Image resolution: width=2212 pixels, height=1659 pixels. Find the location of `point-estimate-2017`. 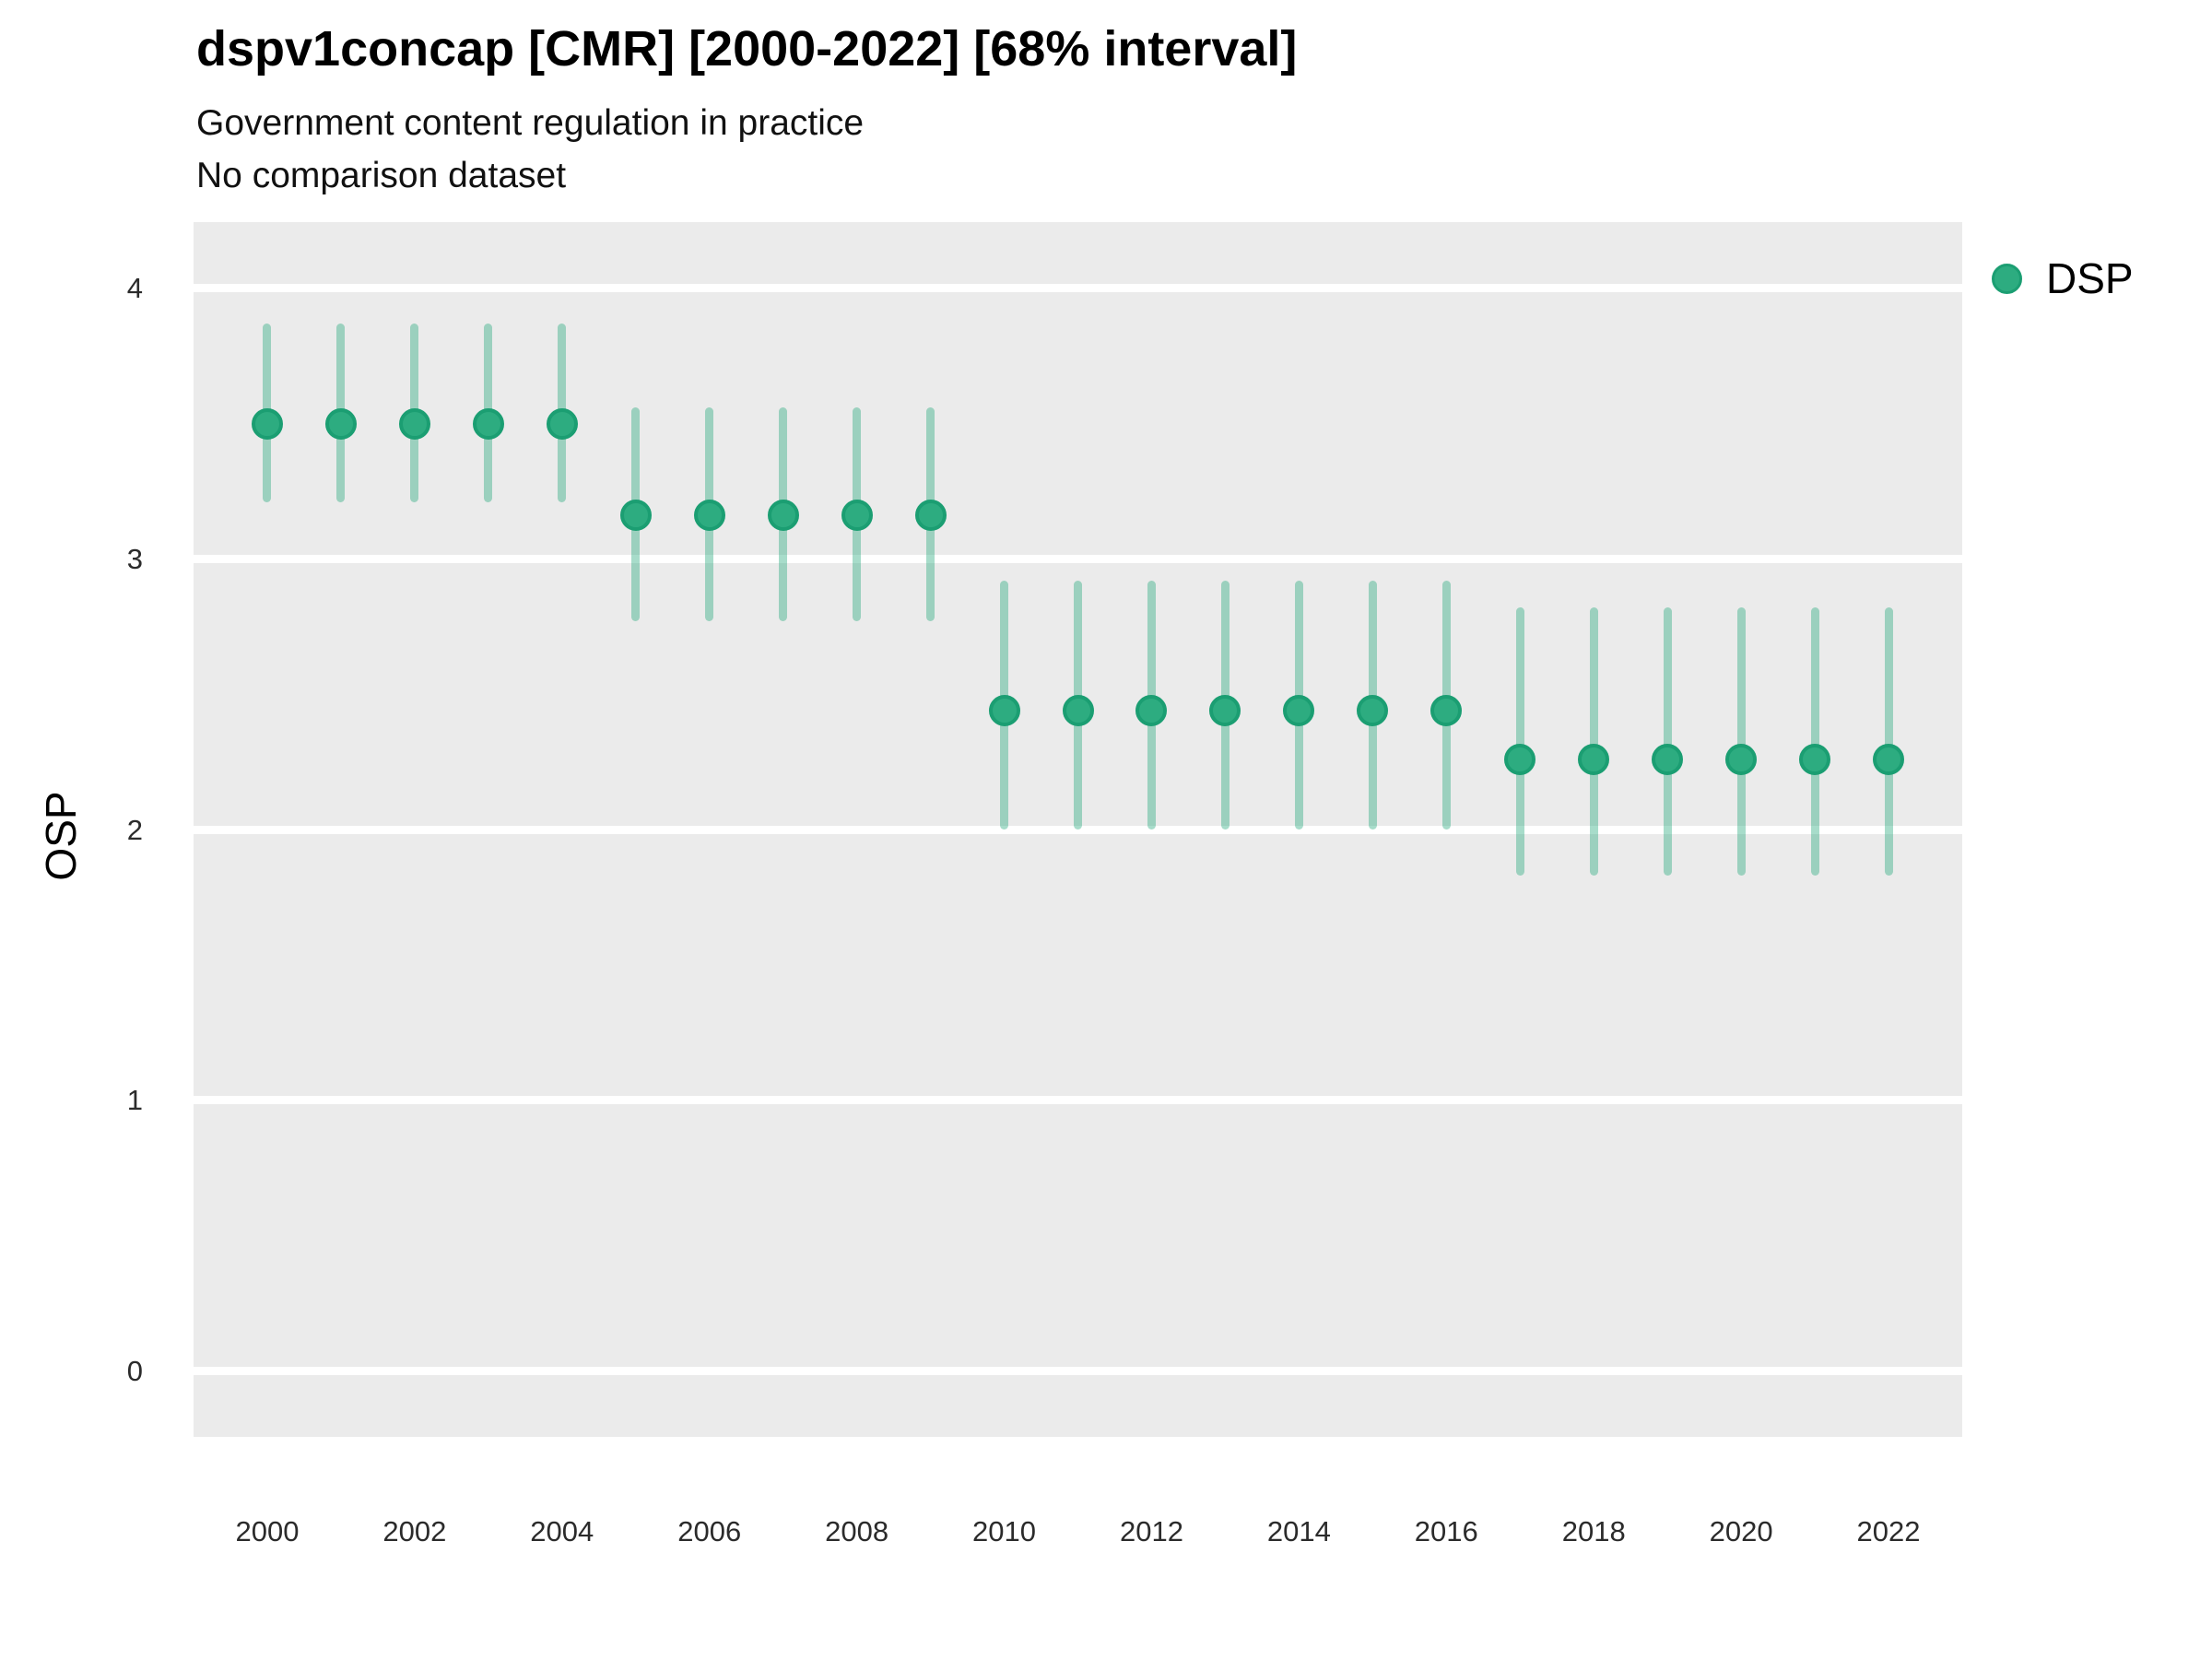

point-estimate-2017 is located at coordinates (1520, 759).